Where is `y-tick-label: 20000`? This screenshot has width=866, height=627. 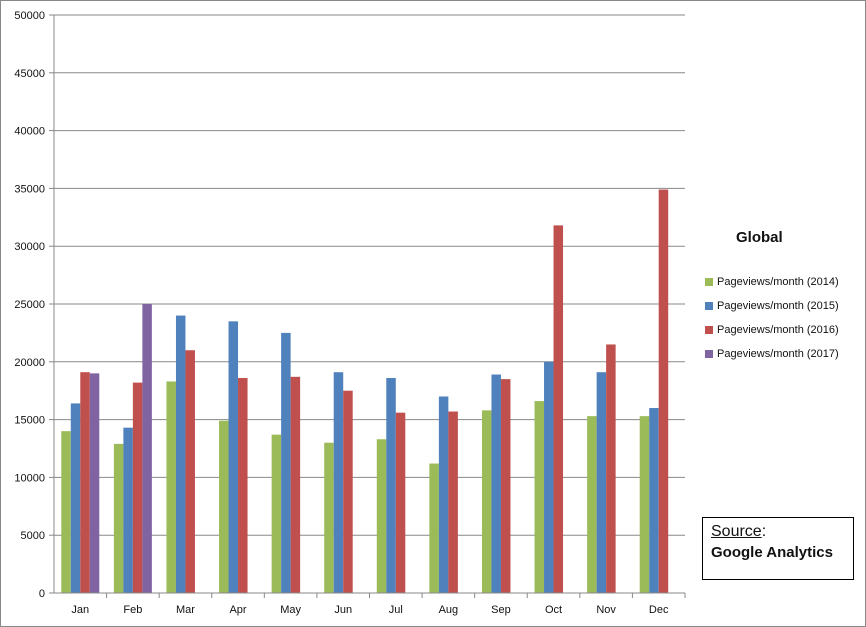 y-tick-label: 20000 is located at coordinates (29, 363).